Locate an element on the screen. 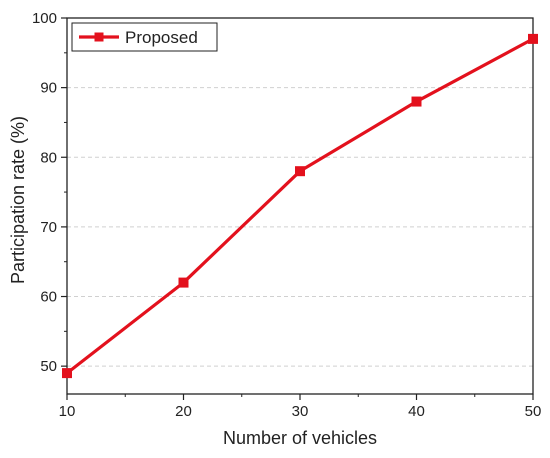 The width and height of the screenshot is (550, 458). y-tick-label-90: 90 is located at coordinates (48, 88).